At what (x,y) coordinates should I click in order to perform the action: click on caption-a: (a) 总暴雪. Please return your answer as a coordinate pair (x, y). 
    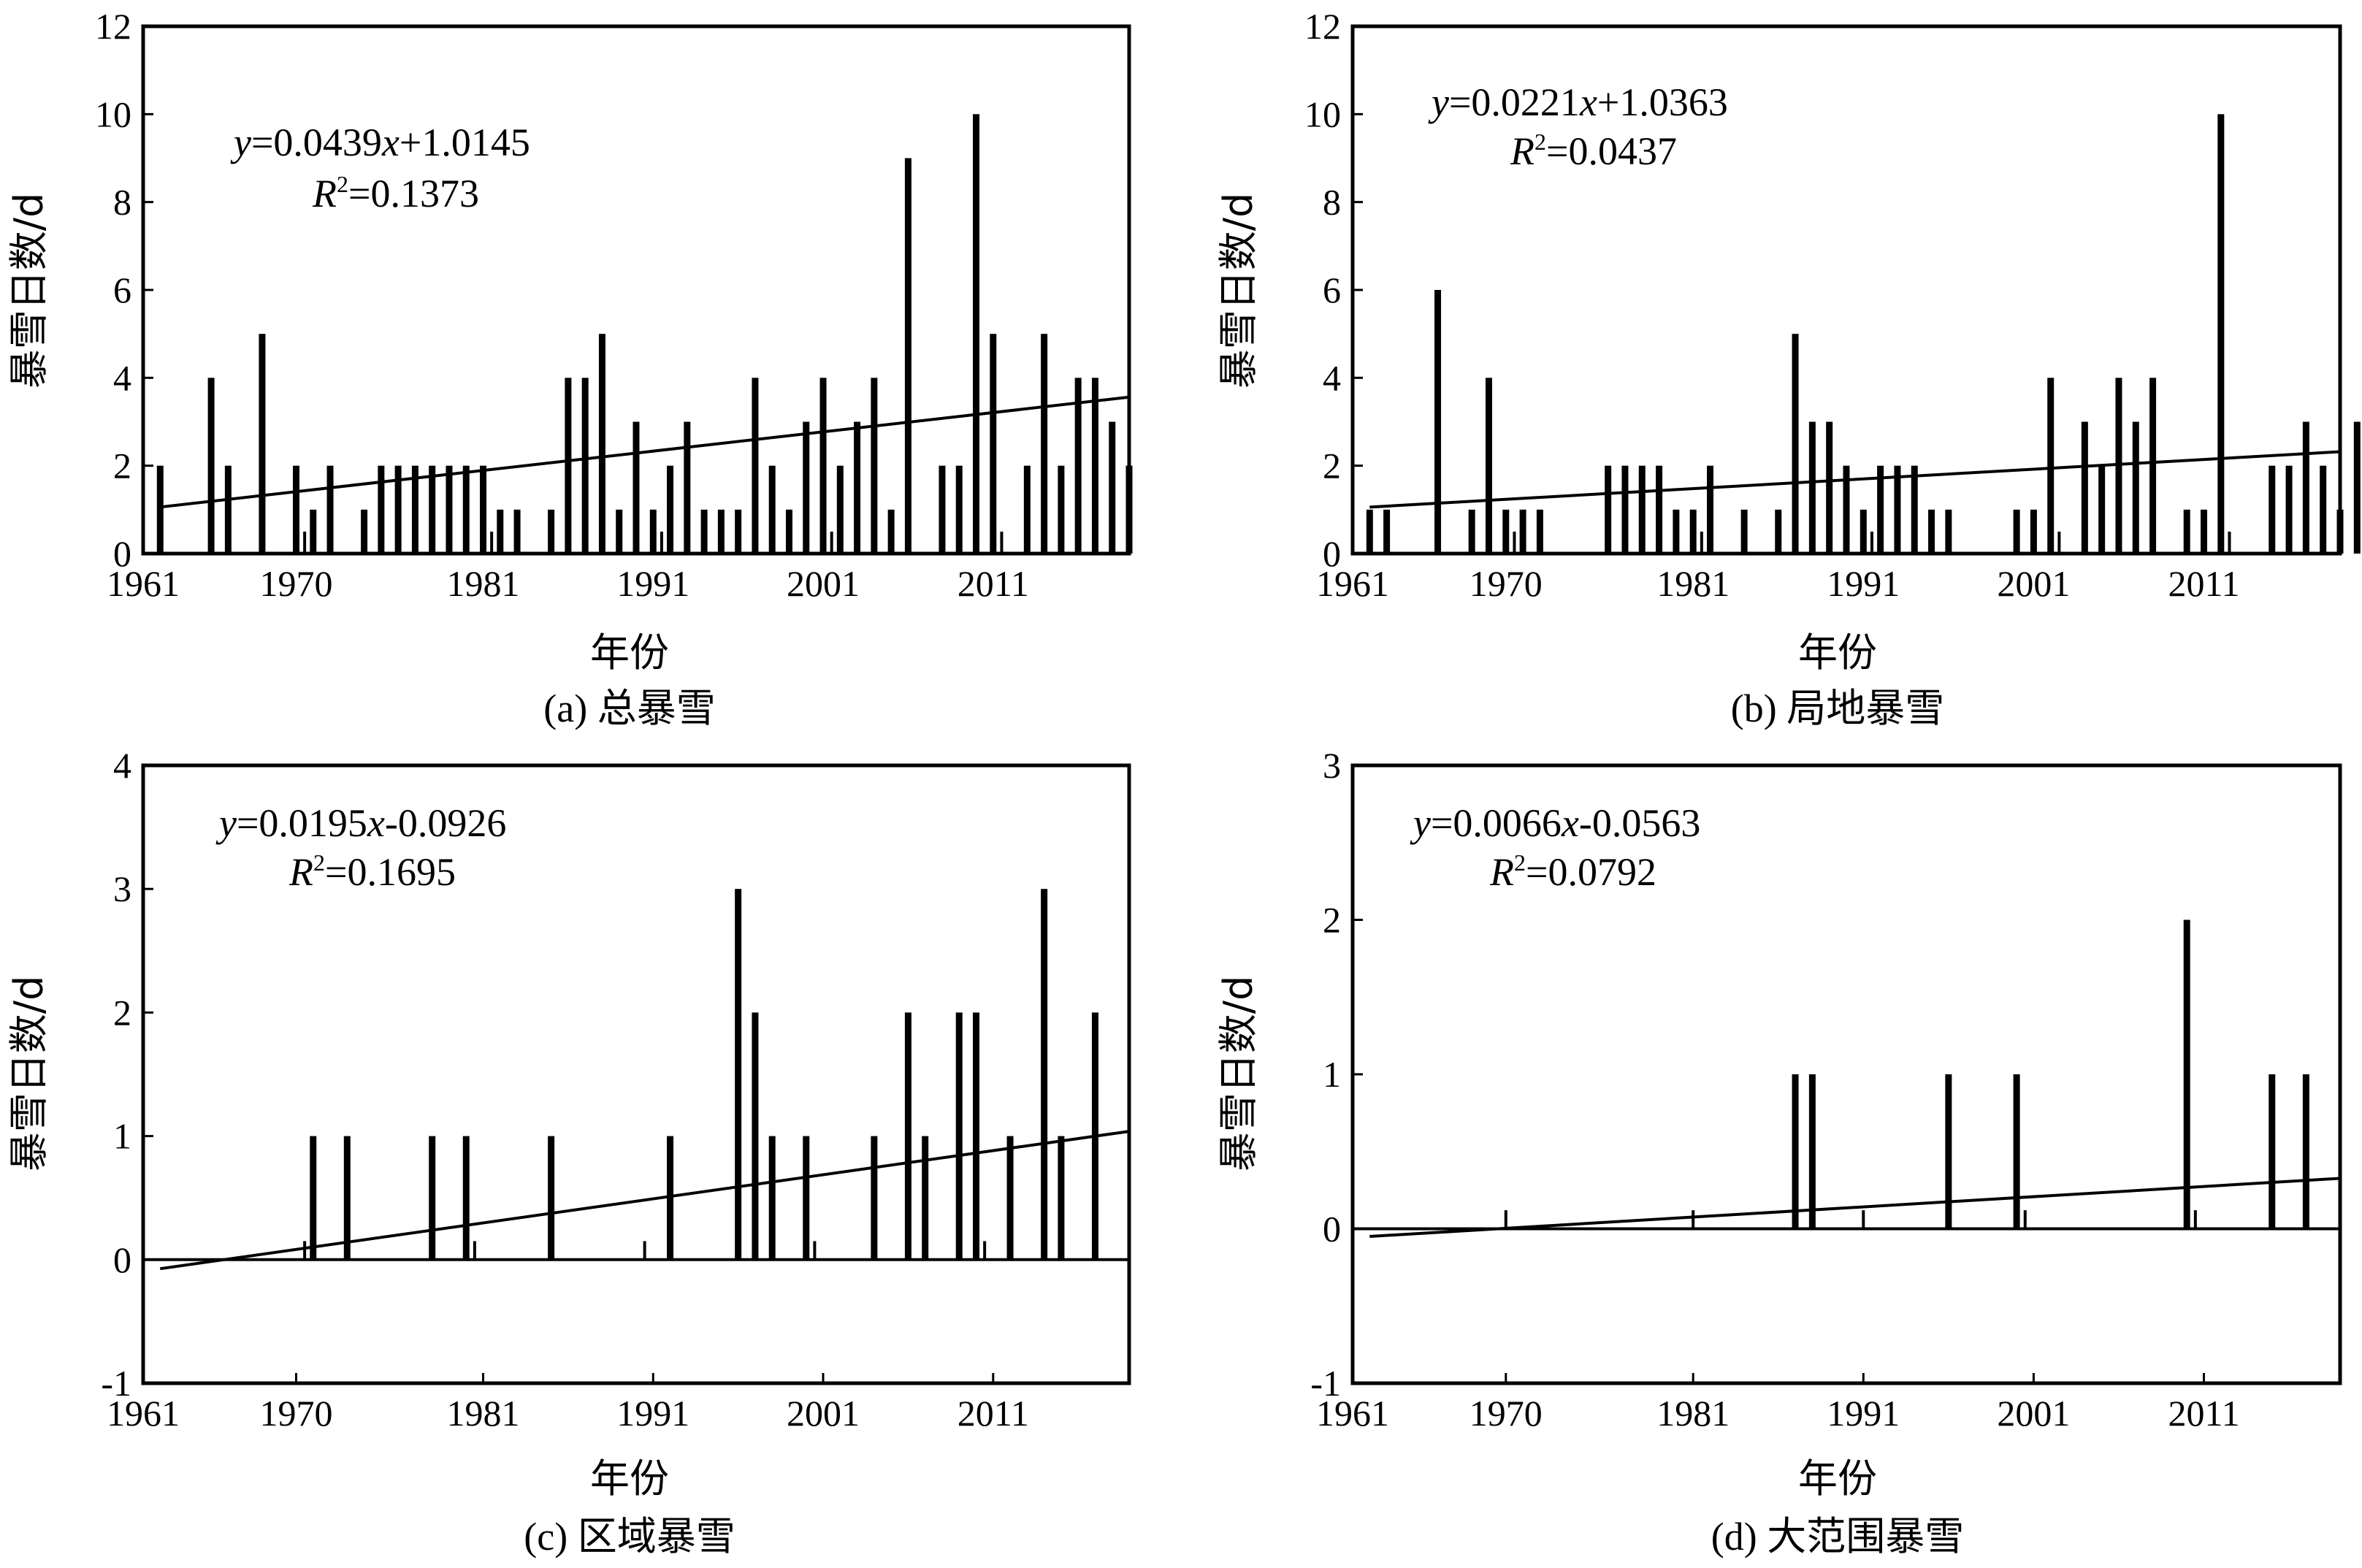
    Looking at the image, I should click on (629, 708).